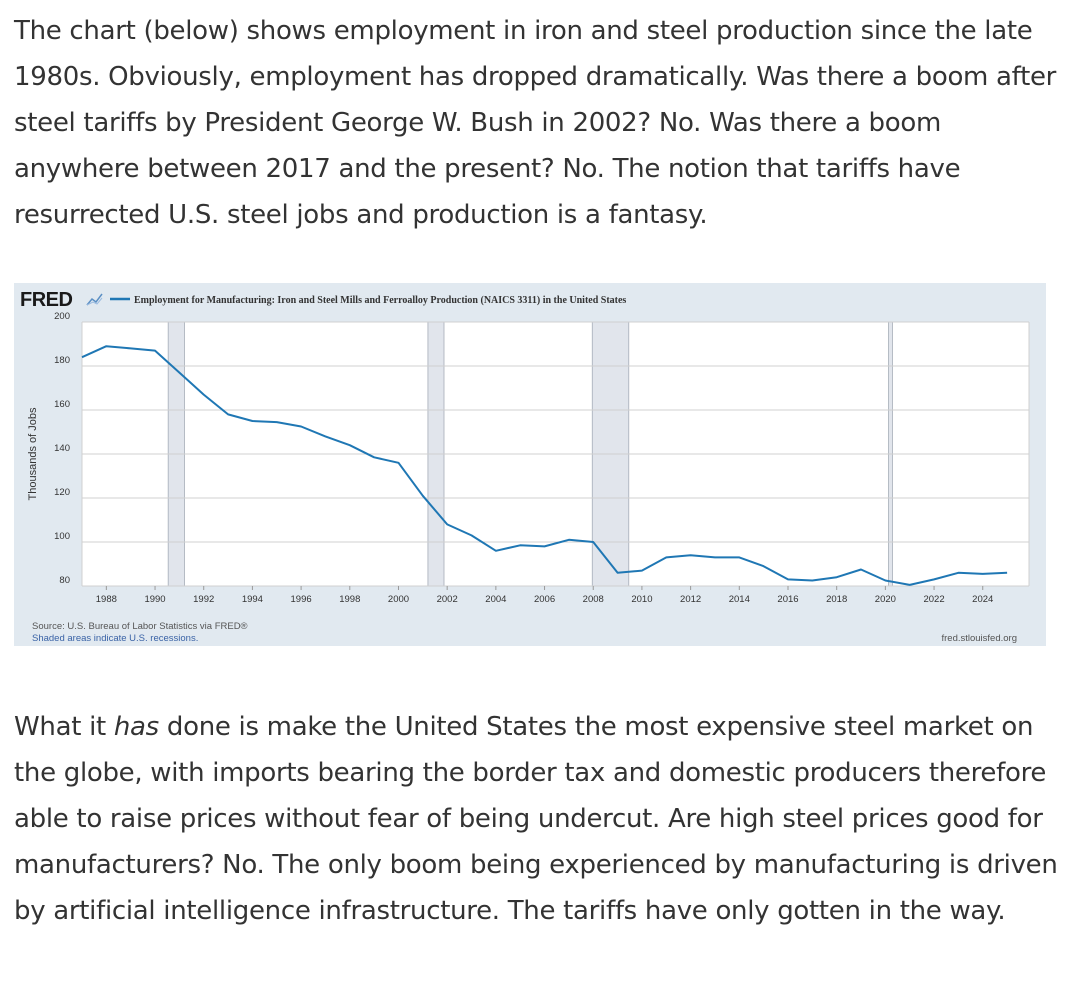 The width and height of the screenshot is (1080, 1003). I want to click on x-tick-2022: 2022, so click(933, 599).